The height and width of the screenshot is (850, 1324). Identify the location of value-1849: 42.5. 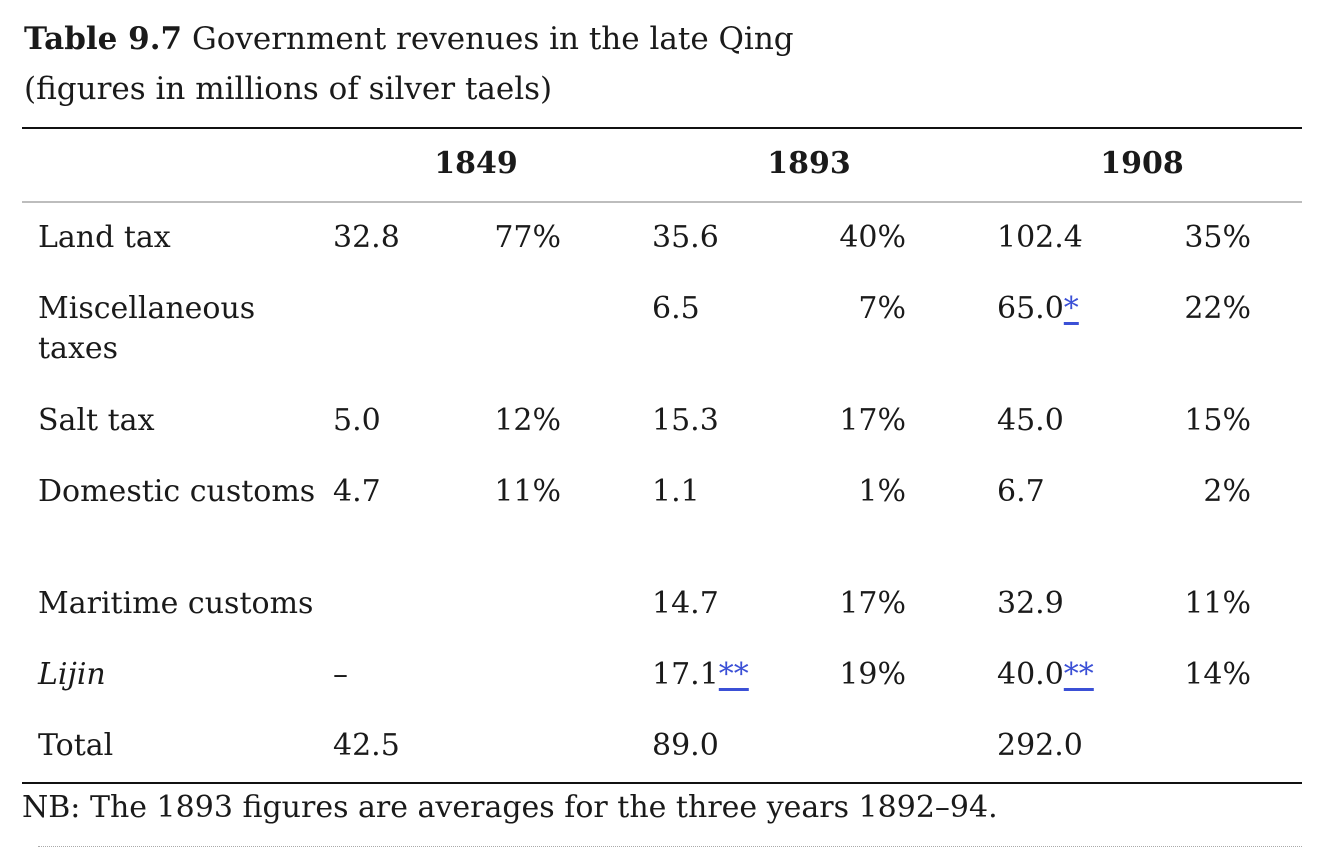
(366, 746).